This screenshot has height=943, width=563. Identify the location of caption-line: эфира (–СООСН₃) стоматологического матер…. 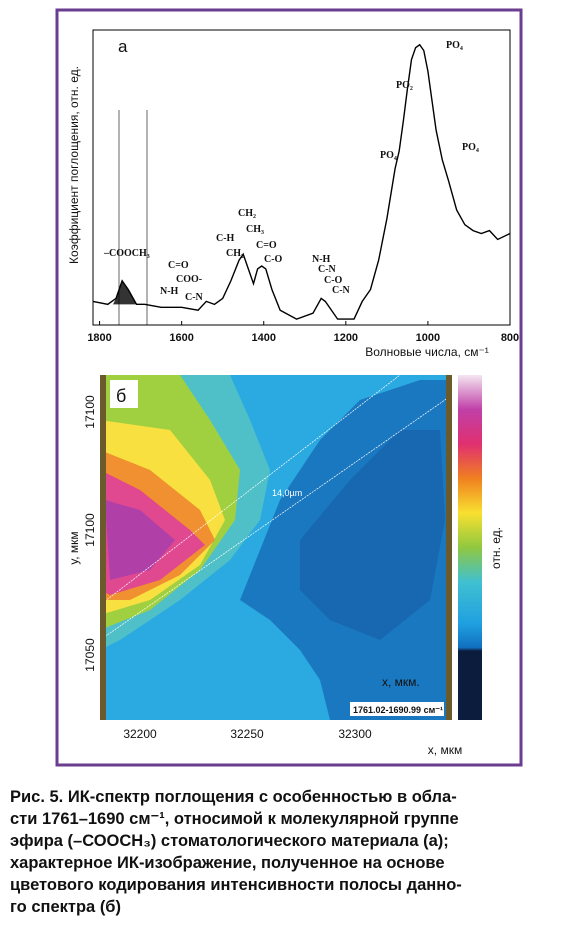
(229, 841).